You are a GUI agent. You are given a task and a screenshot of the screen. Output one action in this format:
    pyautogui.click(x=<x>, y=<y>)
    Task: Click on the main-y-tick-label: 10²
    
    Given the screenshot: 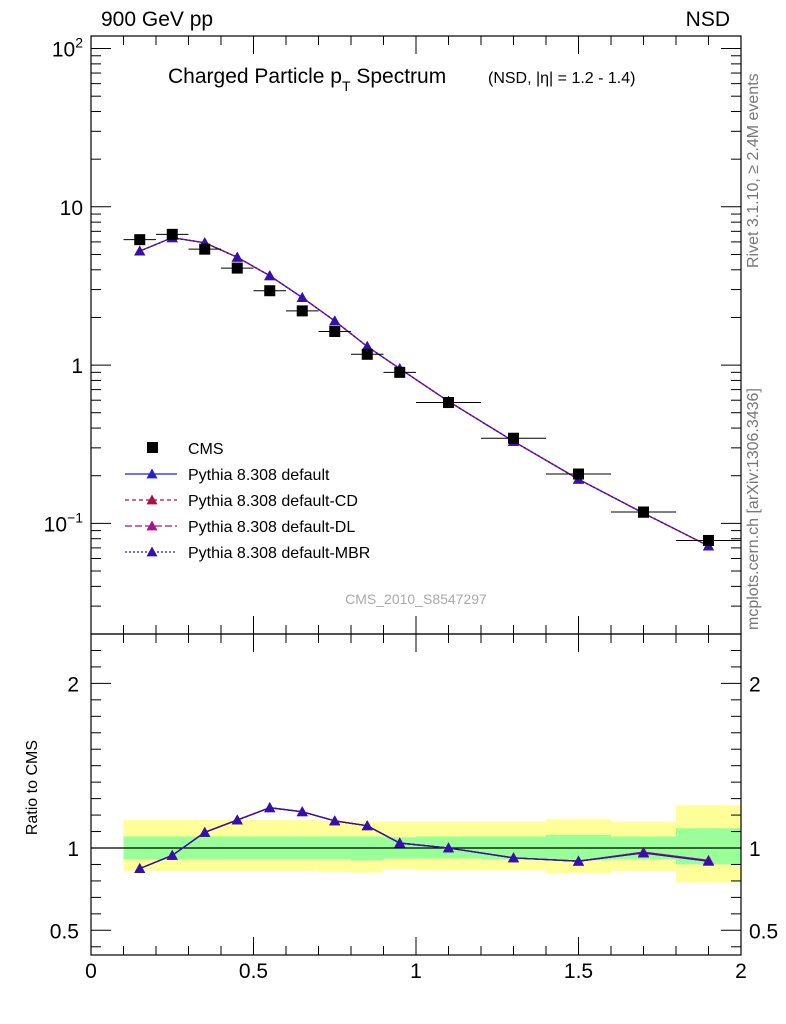 What is the action you would take?
    pyautogui.click(x=67, y=48)
    